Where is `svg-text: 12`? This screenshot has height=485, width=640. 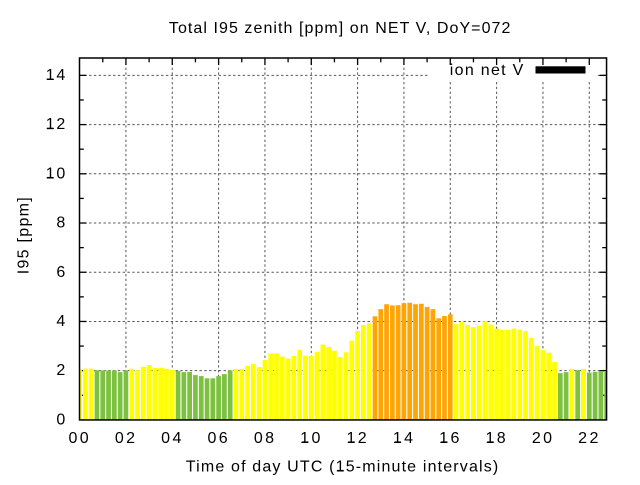 svg-text: 12 is located at coordinates (56, 124).